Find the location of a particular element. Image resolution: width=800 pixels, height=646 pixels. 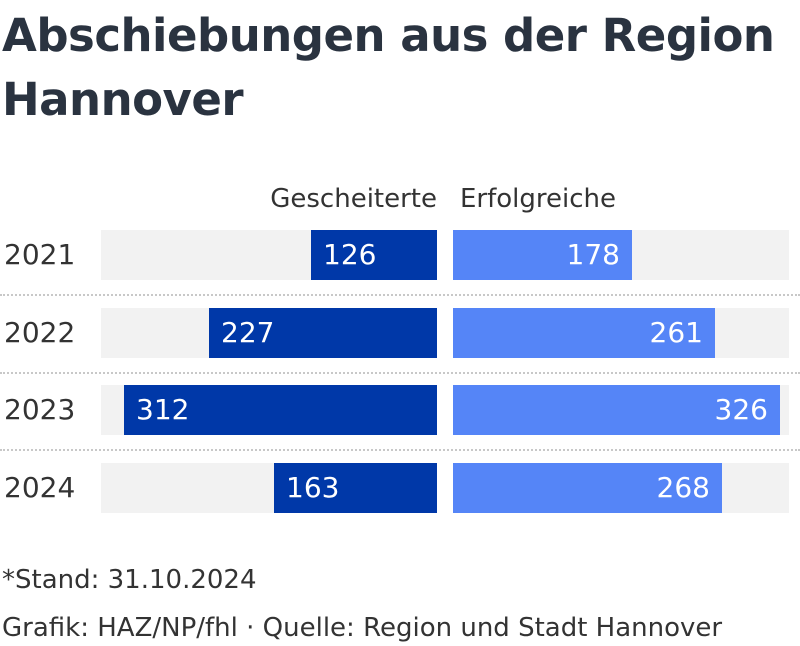

data-label-failed: 163 is located at coordinates (313, 487).